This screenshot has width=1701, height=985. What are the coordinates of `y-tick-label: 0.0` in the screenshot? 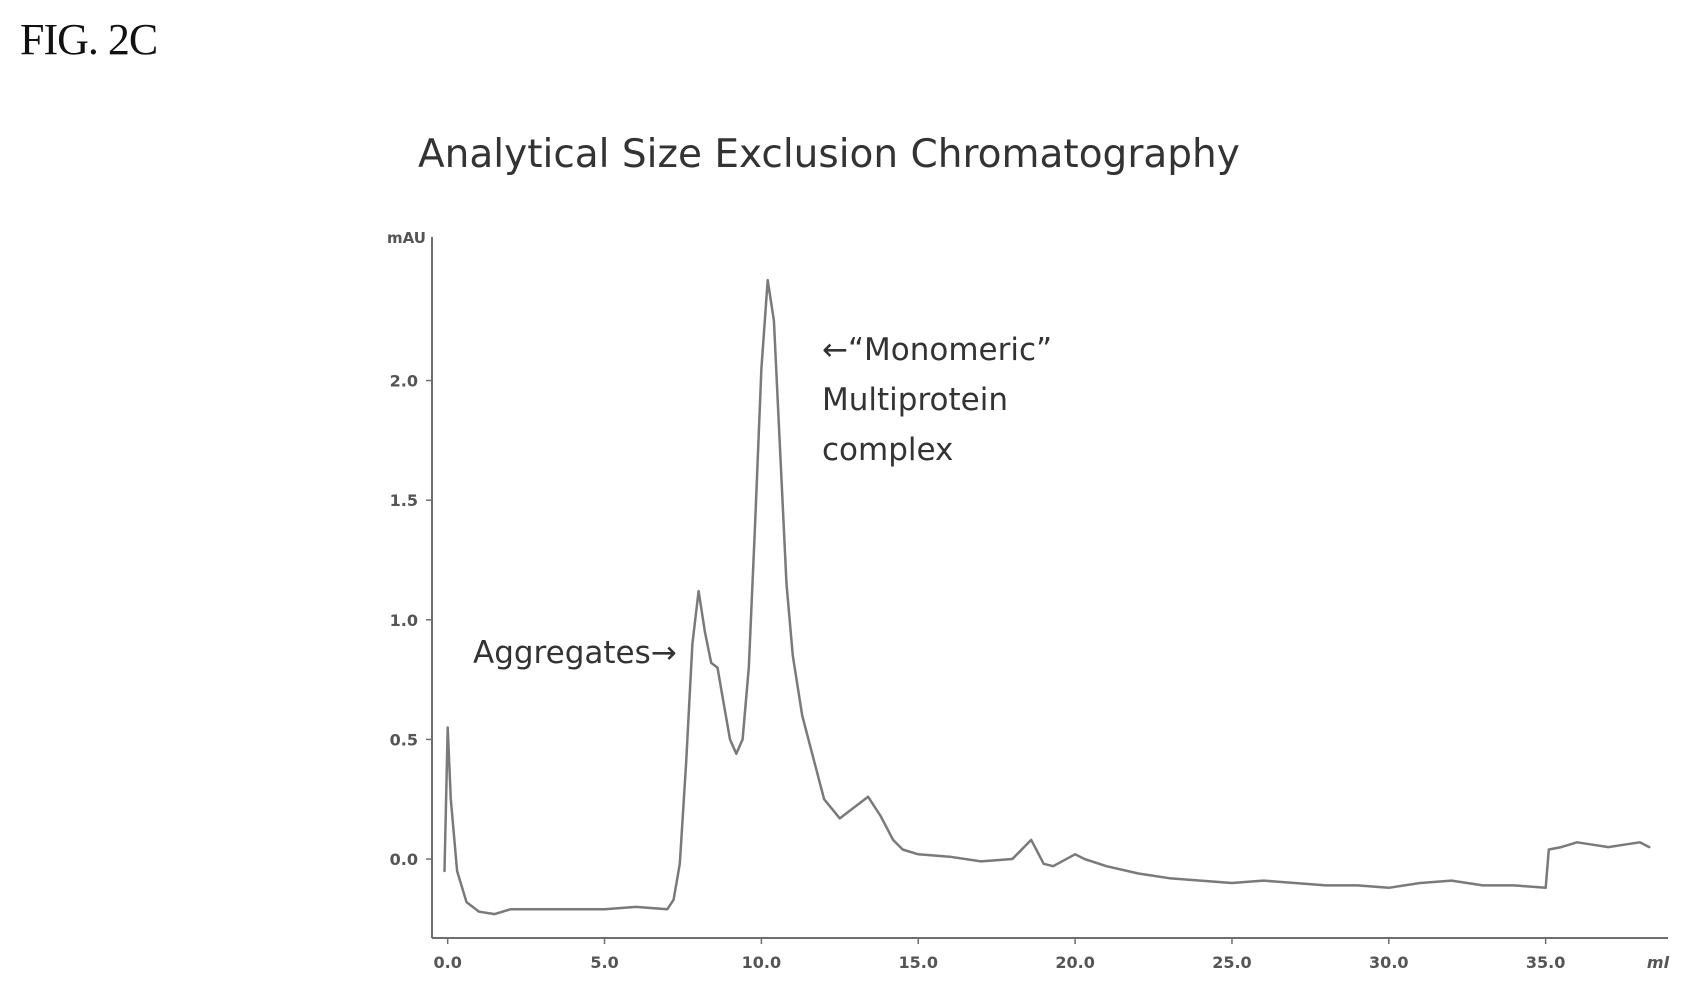 It's located at (404, 859).